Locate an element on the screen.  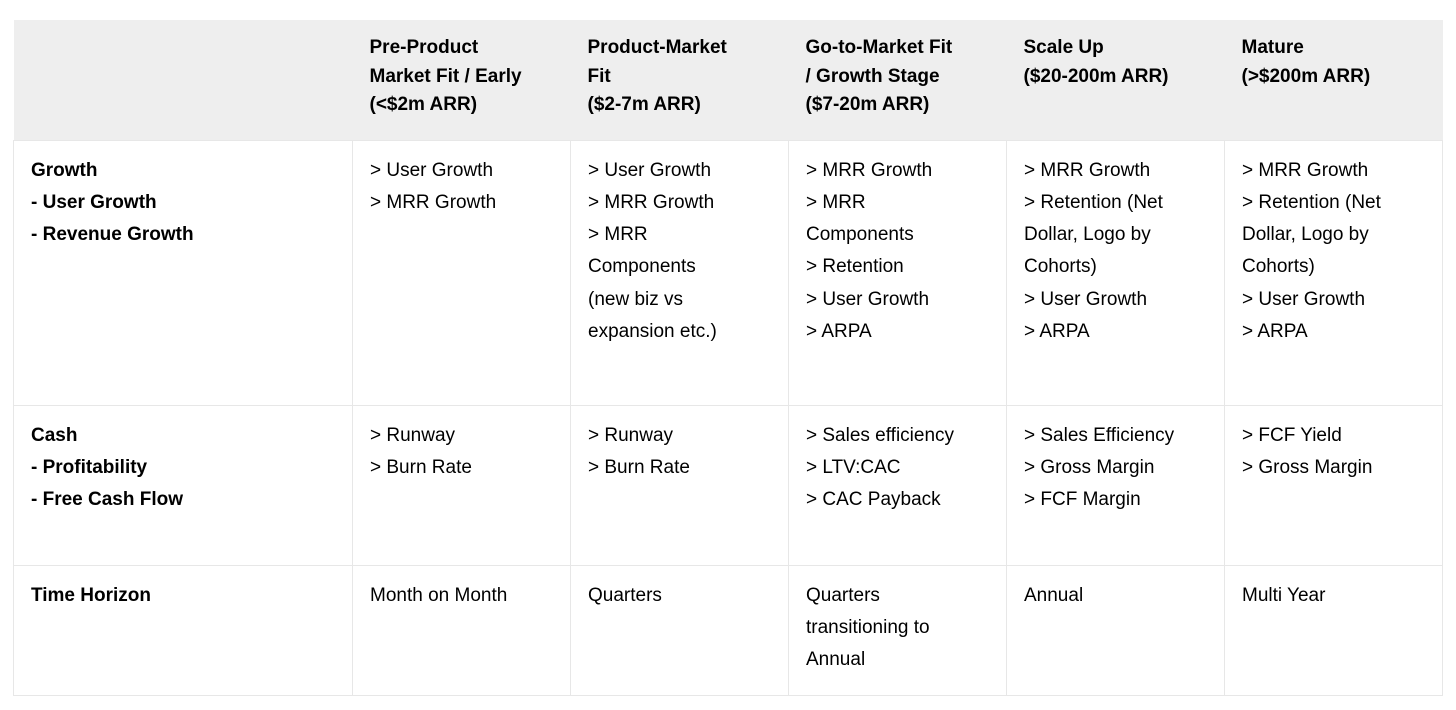
row-label-growth: Growth - User Growth - Revenue Growth is located at coordinates (183, 272).